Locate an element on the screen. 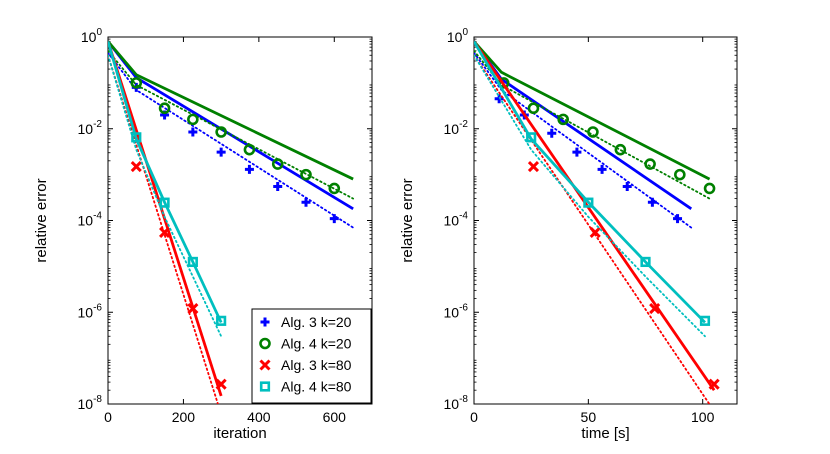 Image resolution: width=830 pixels, height=454 pixels. legend-label-alg3-k80: Alg. 3 k=80 is located at coordinates (316, 365).